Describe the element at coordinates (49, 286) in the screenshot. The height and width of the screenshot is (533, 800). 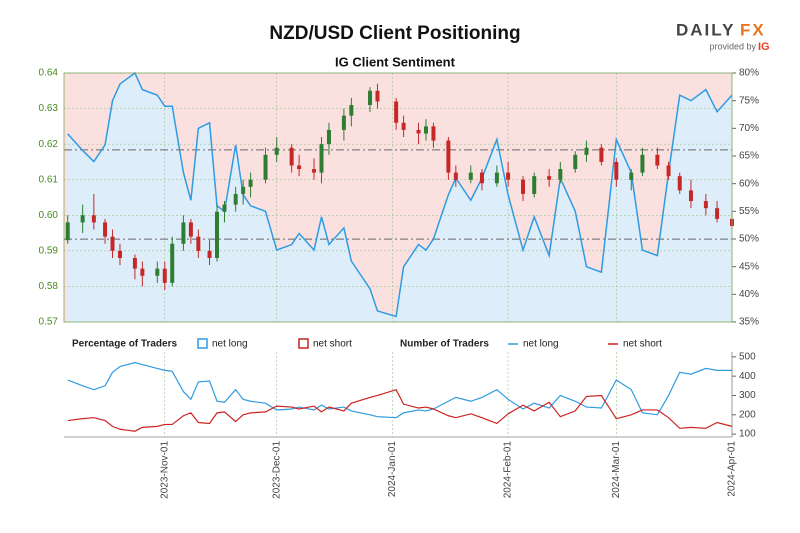
I see `y-tick-label: 0.58` at that location.